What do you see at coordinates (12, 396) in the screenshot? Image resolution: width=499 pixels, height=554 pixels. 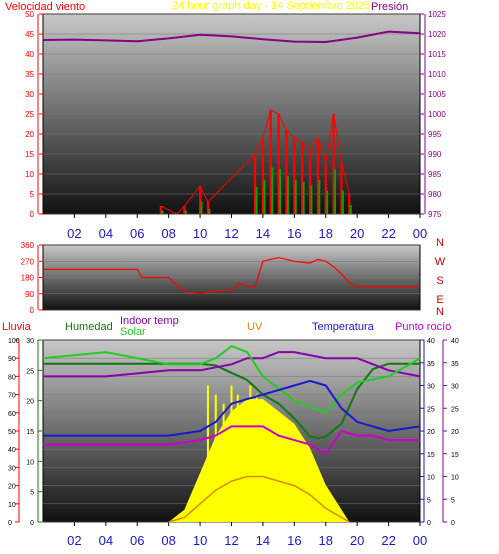 I see `tick-label: 70` at bounding box center [12, 396].